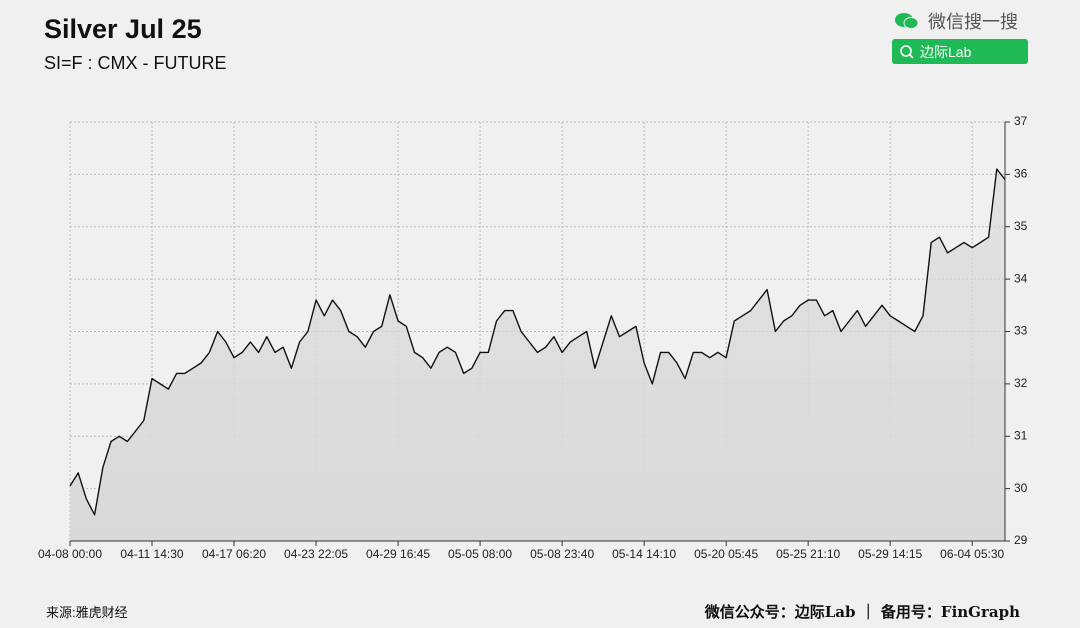 The width and height of the screenshot is (1080, 628). Describe the element at coordinates (70, 554) in the screenshot. I see `x-tick-label: 04-08 00:00` at that location.